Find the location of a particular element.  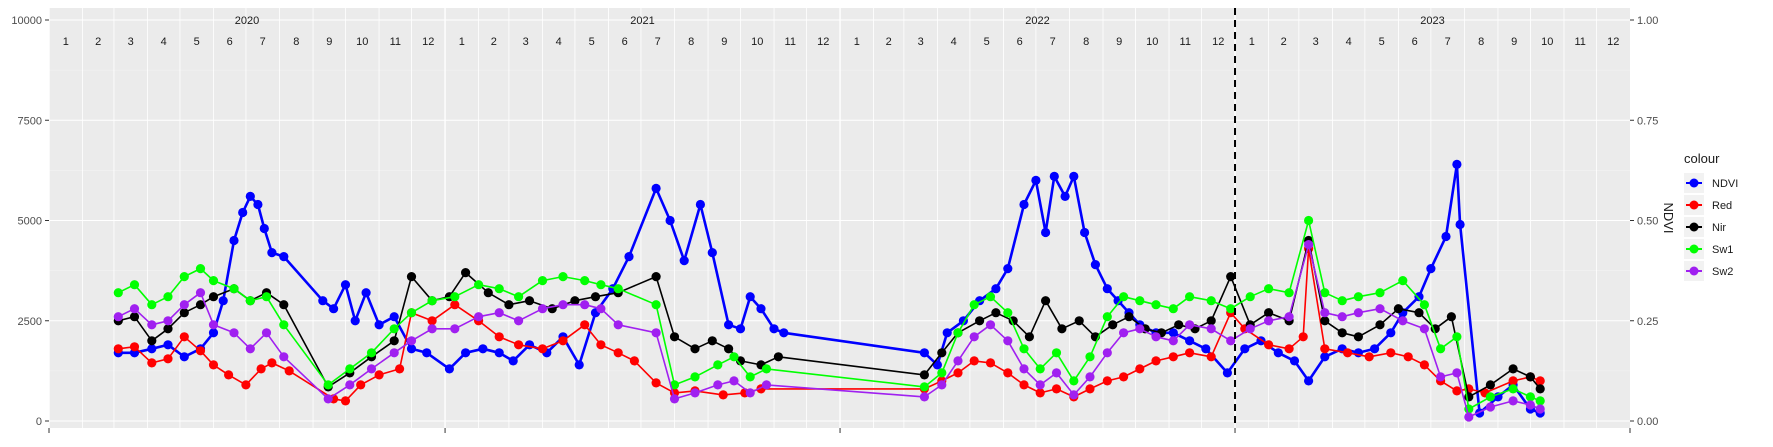

month-label: 11 is located at coordinates (1580, 42).